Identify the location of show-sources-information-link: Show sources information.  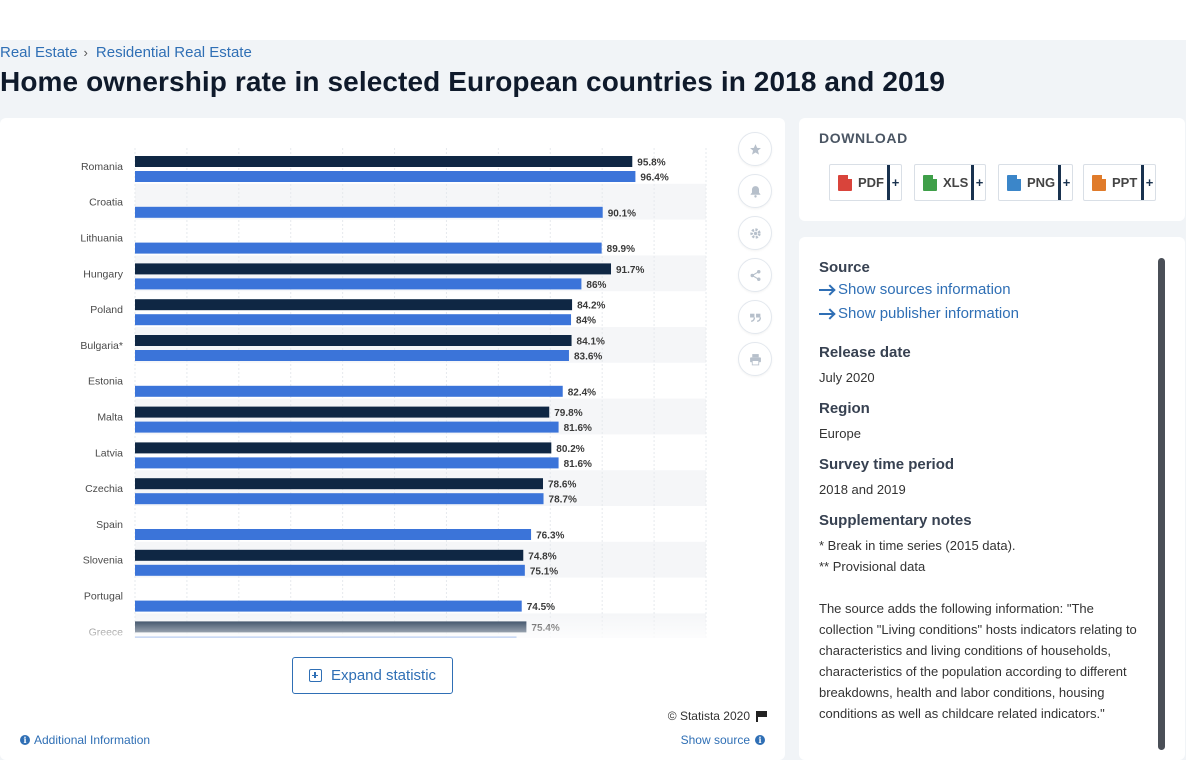
(984, 290).